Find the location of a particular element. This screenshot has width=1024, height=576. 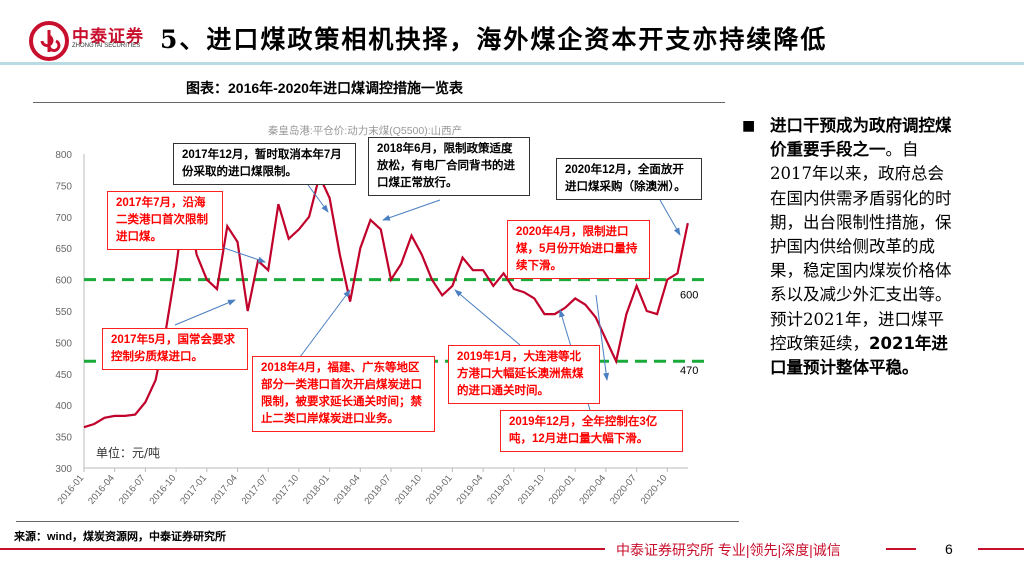

y-tick-label: 600 is located at coordinates (63, 281).